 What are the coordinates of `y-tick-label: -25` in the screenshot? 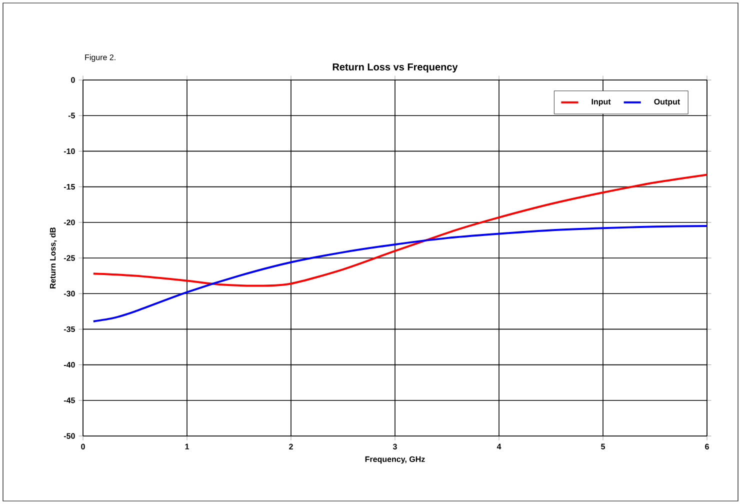 It's located at (69, 258).